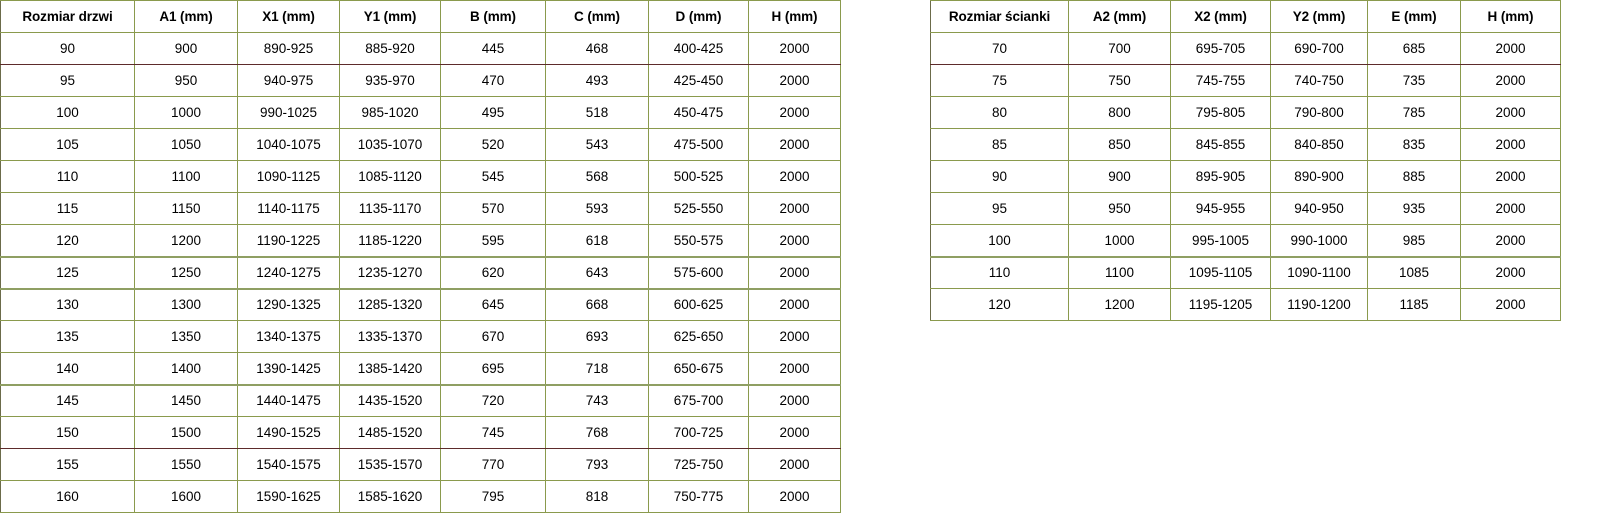  I want to click on table-cell: 450-475, so click(698, 112).